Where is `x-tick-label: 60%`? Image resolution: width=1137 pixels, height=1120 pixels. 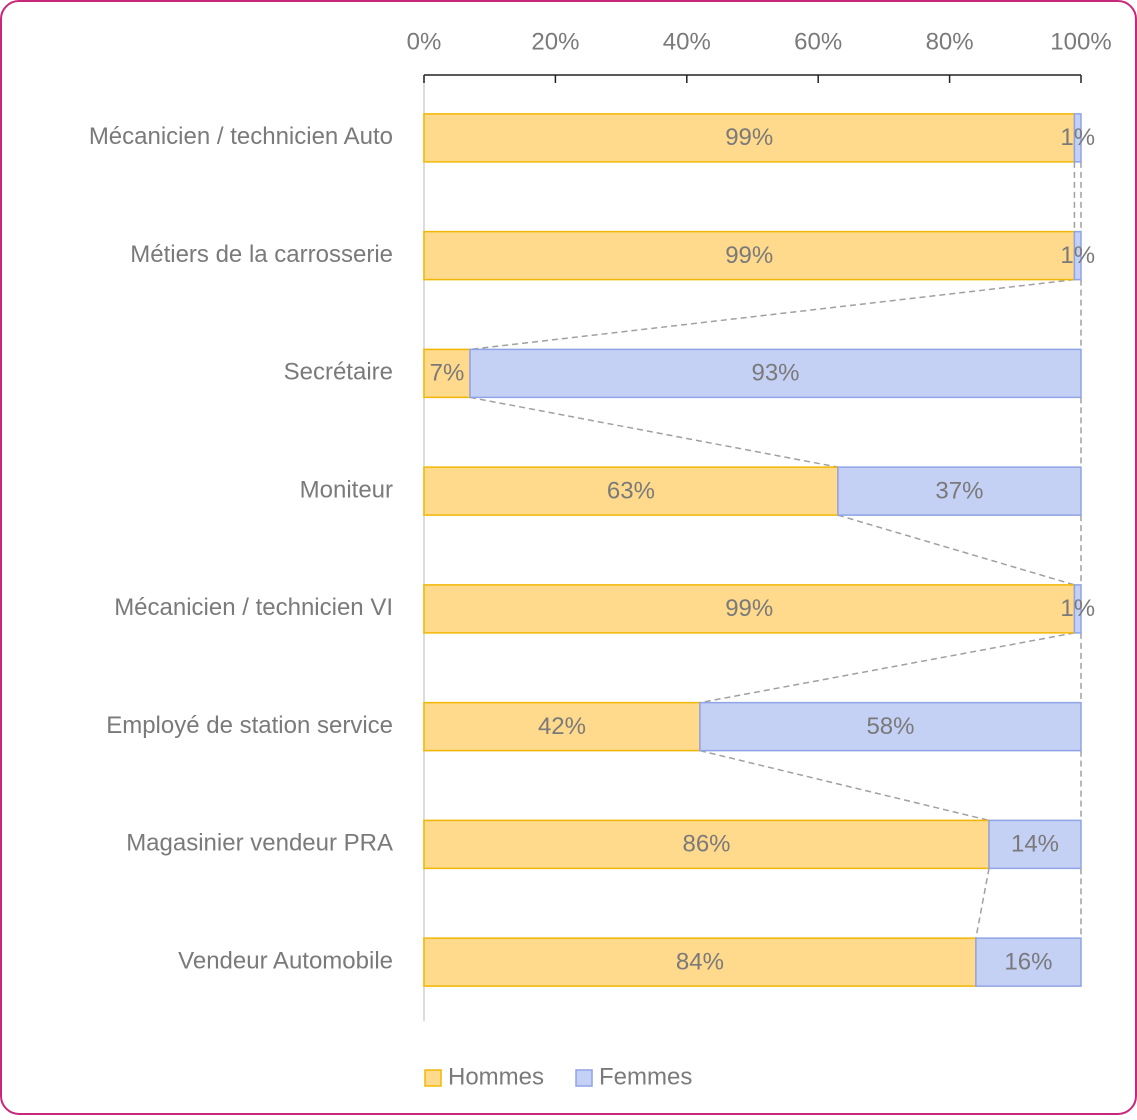
x-tick-label: 60% is located at coordinates (818, 41).